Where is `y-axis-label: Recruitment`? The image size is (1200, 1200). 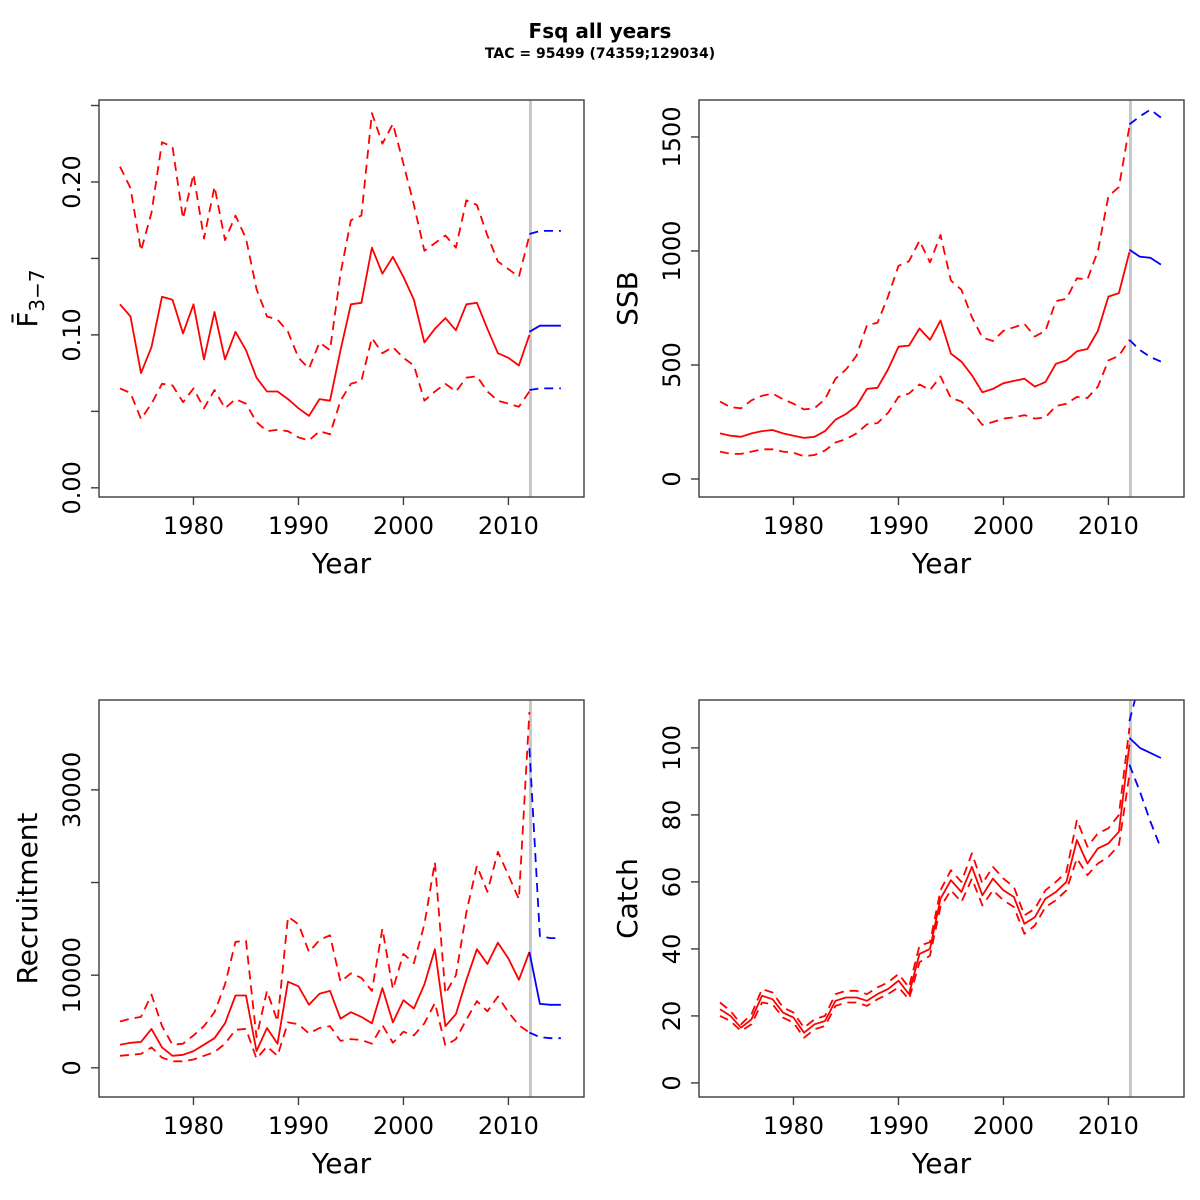 y-axis-label: Recruitment is located at coordinates (27, 898).